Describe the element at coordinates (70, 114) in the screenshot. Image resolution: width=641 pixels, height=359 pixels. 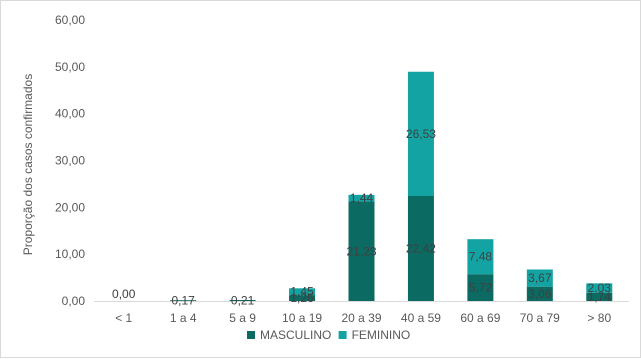
I see `y-tick-label: 40,00` at that location.